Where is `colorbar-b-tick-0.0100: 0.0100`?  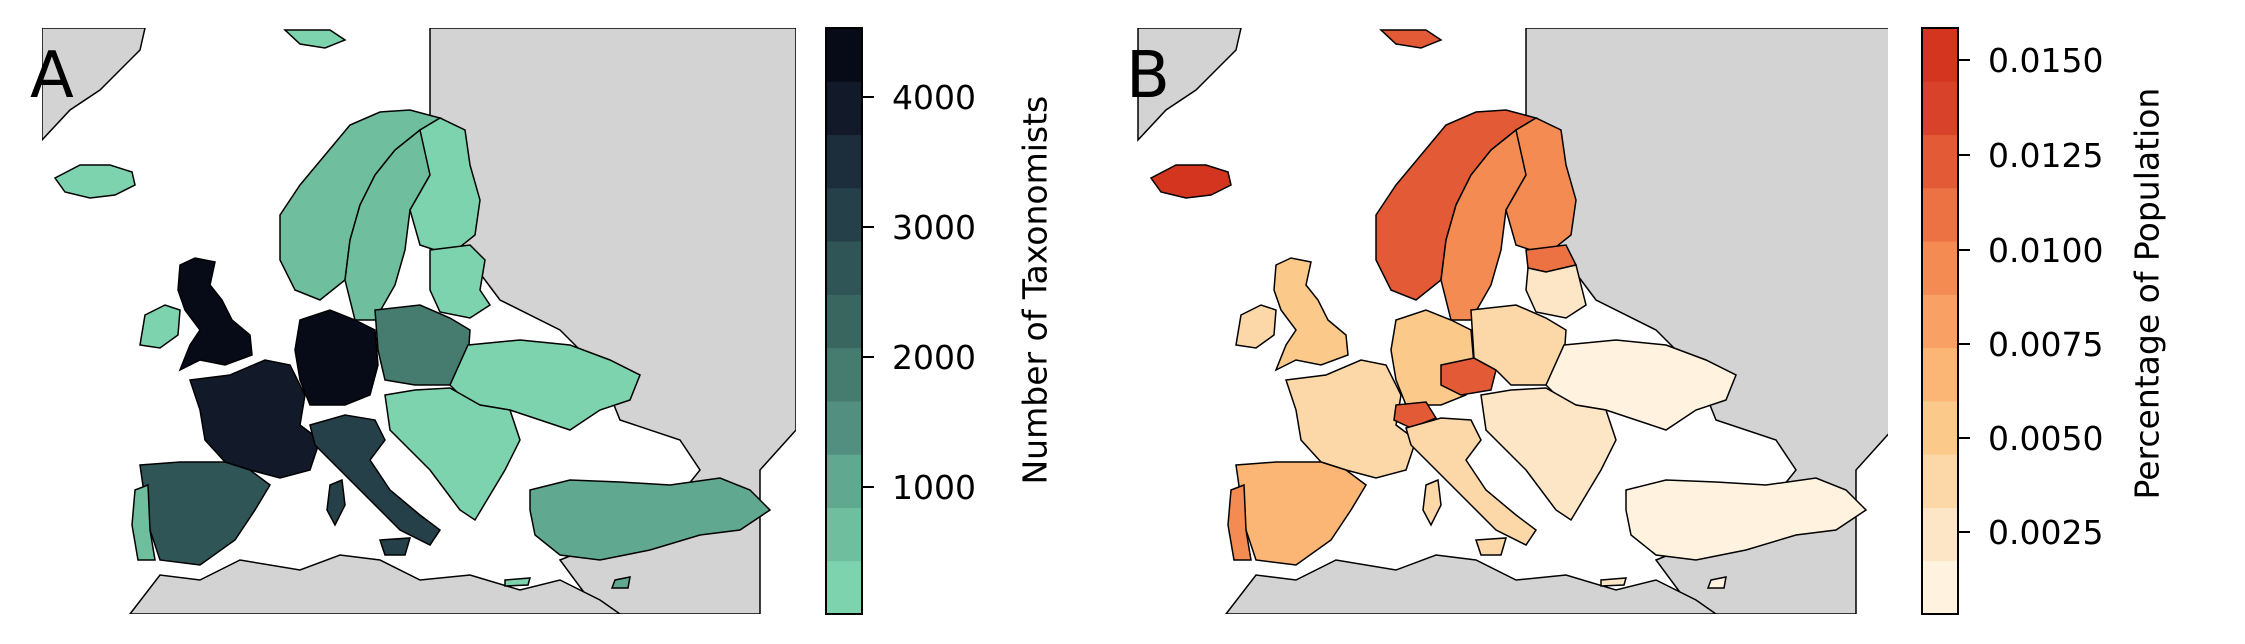 colorbar-b-tick-0.0100: 0.0100 is located at coordinates (2030, 250).